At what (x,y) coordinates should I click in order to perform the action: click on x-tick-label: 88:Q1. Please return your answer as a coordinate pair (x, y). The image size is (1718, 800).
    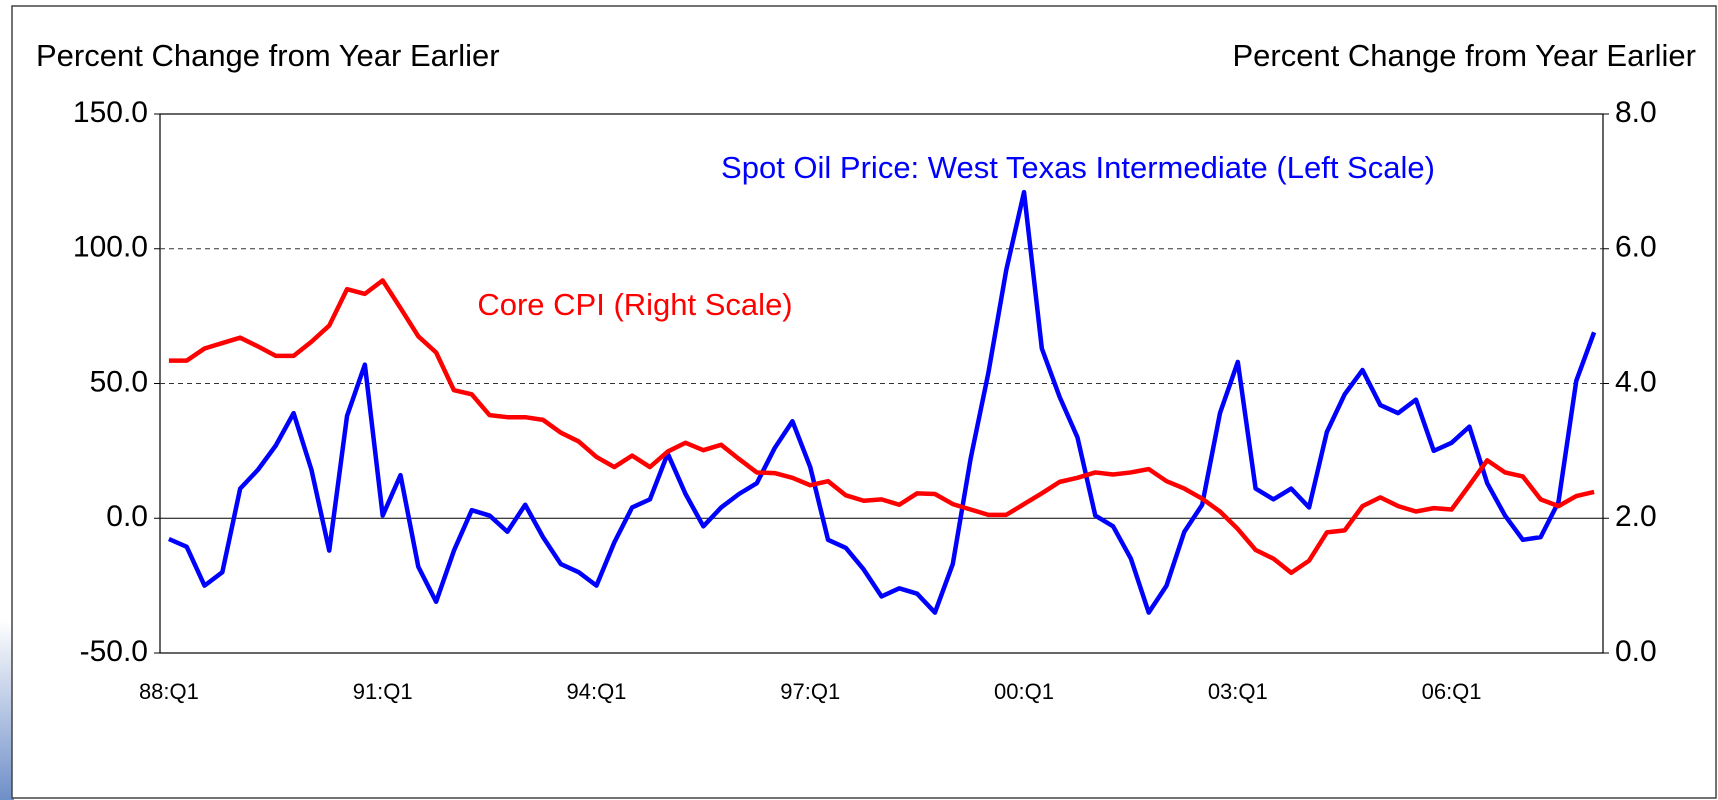
    Looking at the image, I should click on (169, 691).